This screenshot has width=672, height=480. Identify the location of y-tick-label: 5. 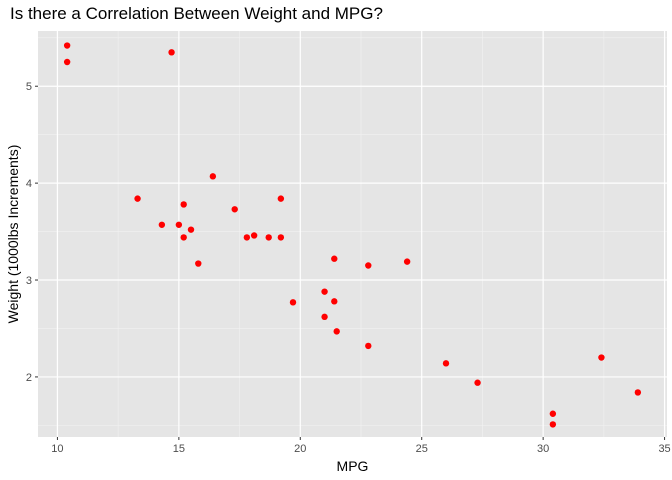
(29, 87).